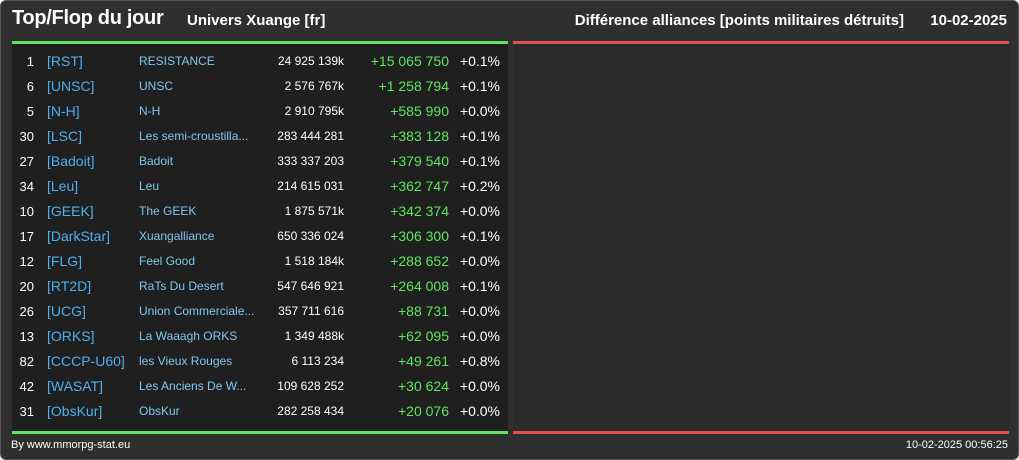  I want to click on alliance-rank: 26, so click(26, 311).